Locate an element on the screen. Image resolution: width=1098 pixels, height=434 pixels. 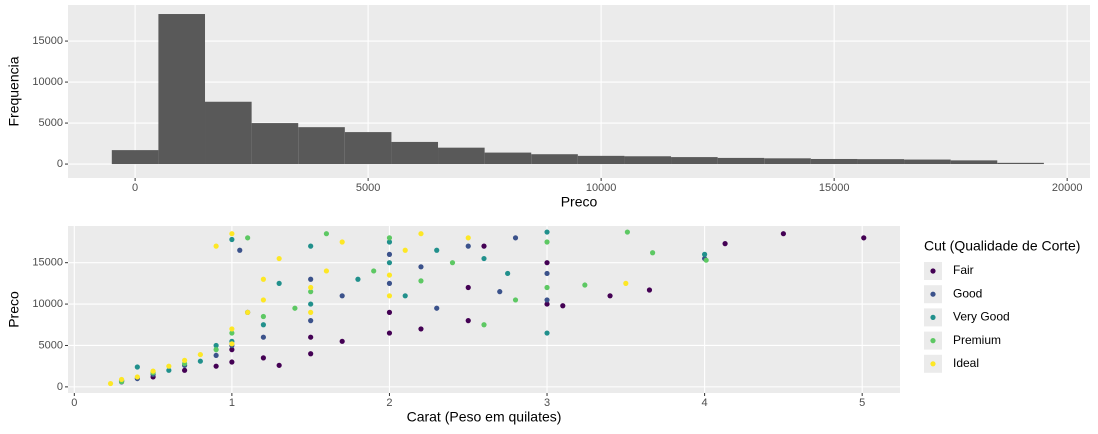
legend-label: Ideal is located at coordinates (966, 363).